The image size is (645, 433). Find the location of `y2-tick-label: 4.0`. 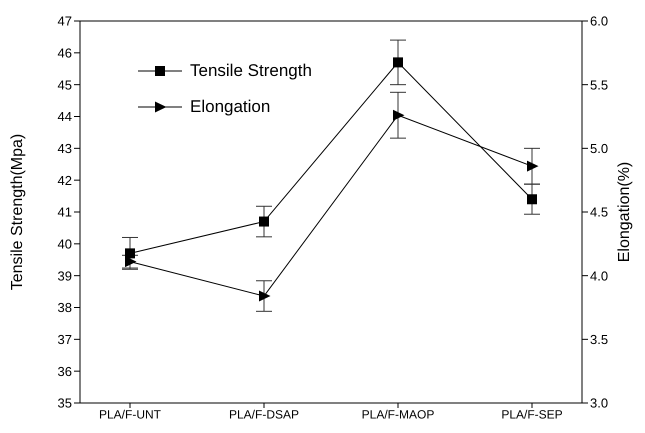

y2-tick-label: 4.0 is located at coordinates (599, 276).